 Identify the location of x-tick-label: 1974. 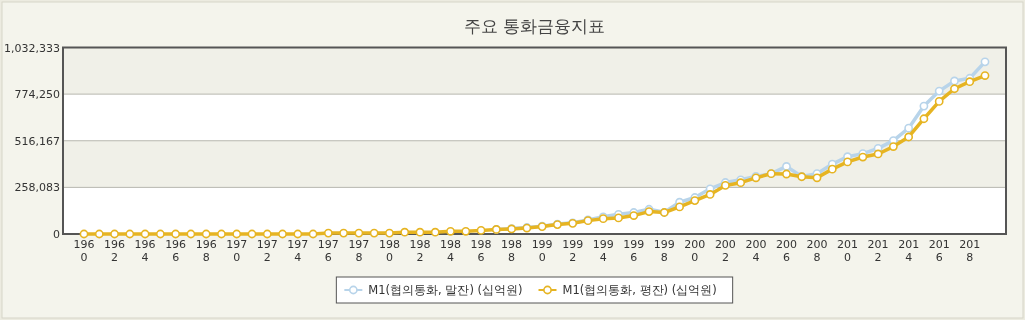
(298, 251).